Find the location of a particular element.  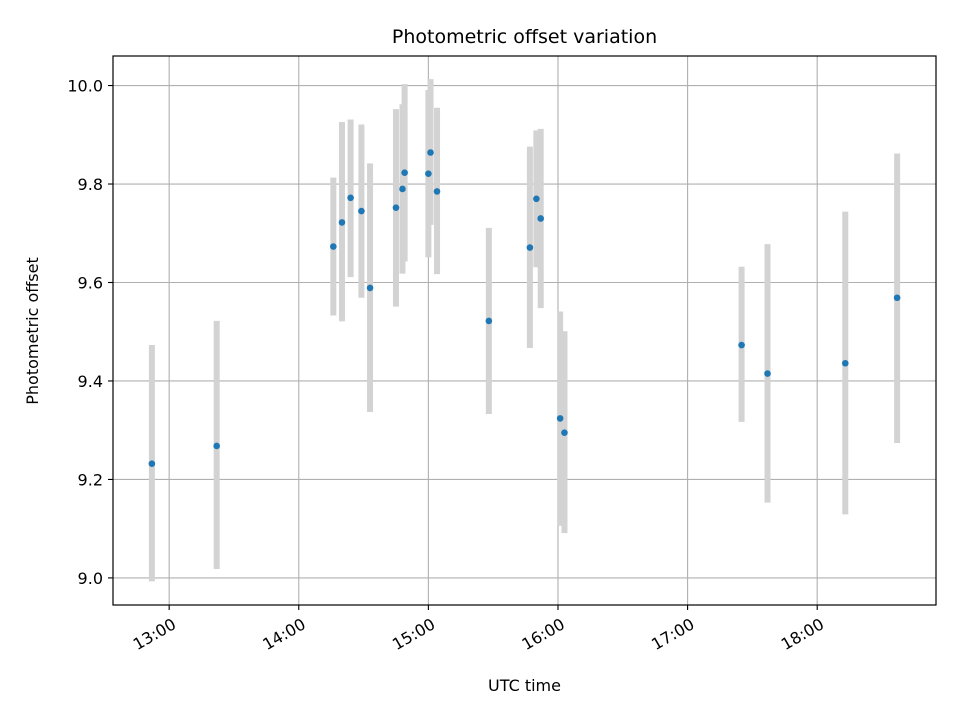

y-tick-label: 9.4 is located at coordinates (90, 381).